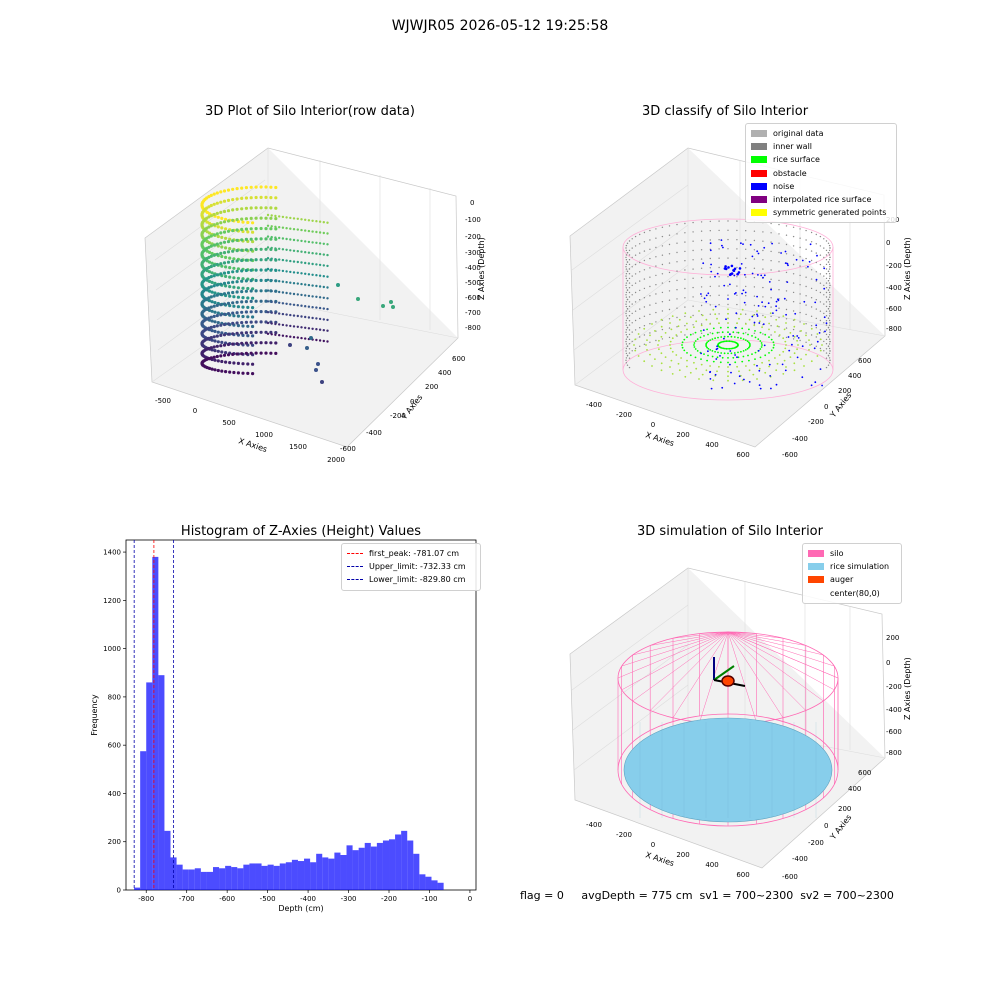 Image resolution: width=1000 pixels, height=1000 pixels. I want to click on panel1-z-tick: -600, so click(473, 298).